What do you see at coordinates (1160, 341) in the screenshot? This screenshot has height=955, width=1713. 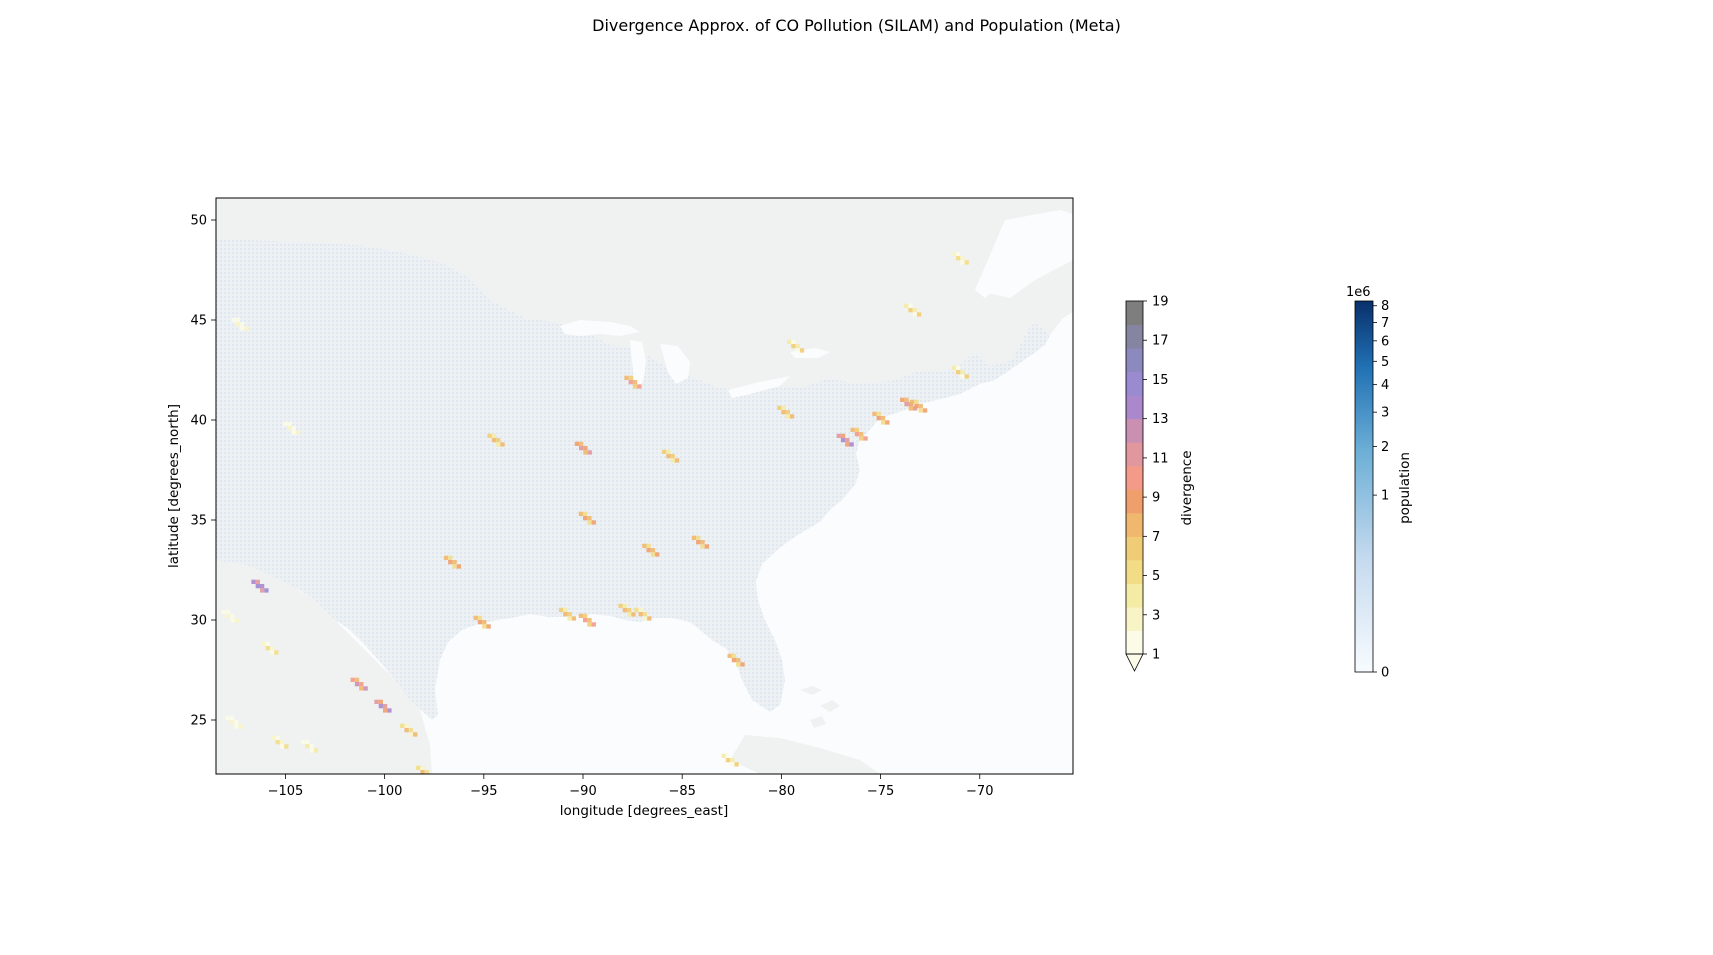 I see `divergence-tick-label: 17` at bounding box center [1160, 341].